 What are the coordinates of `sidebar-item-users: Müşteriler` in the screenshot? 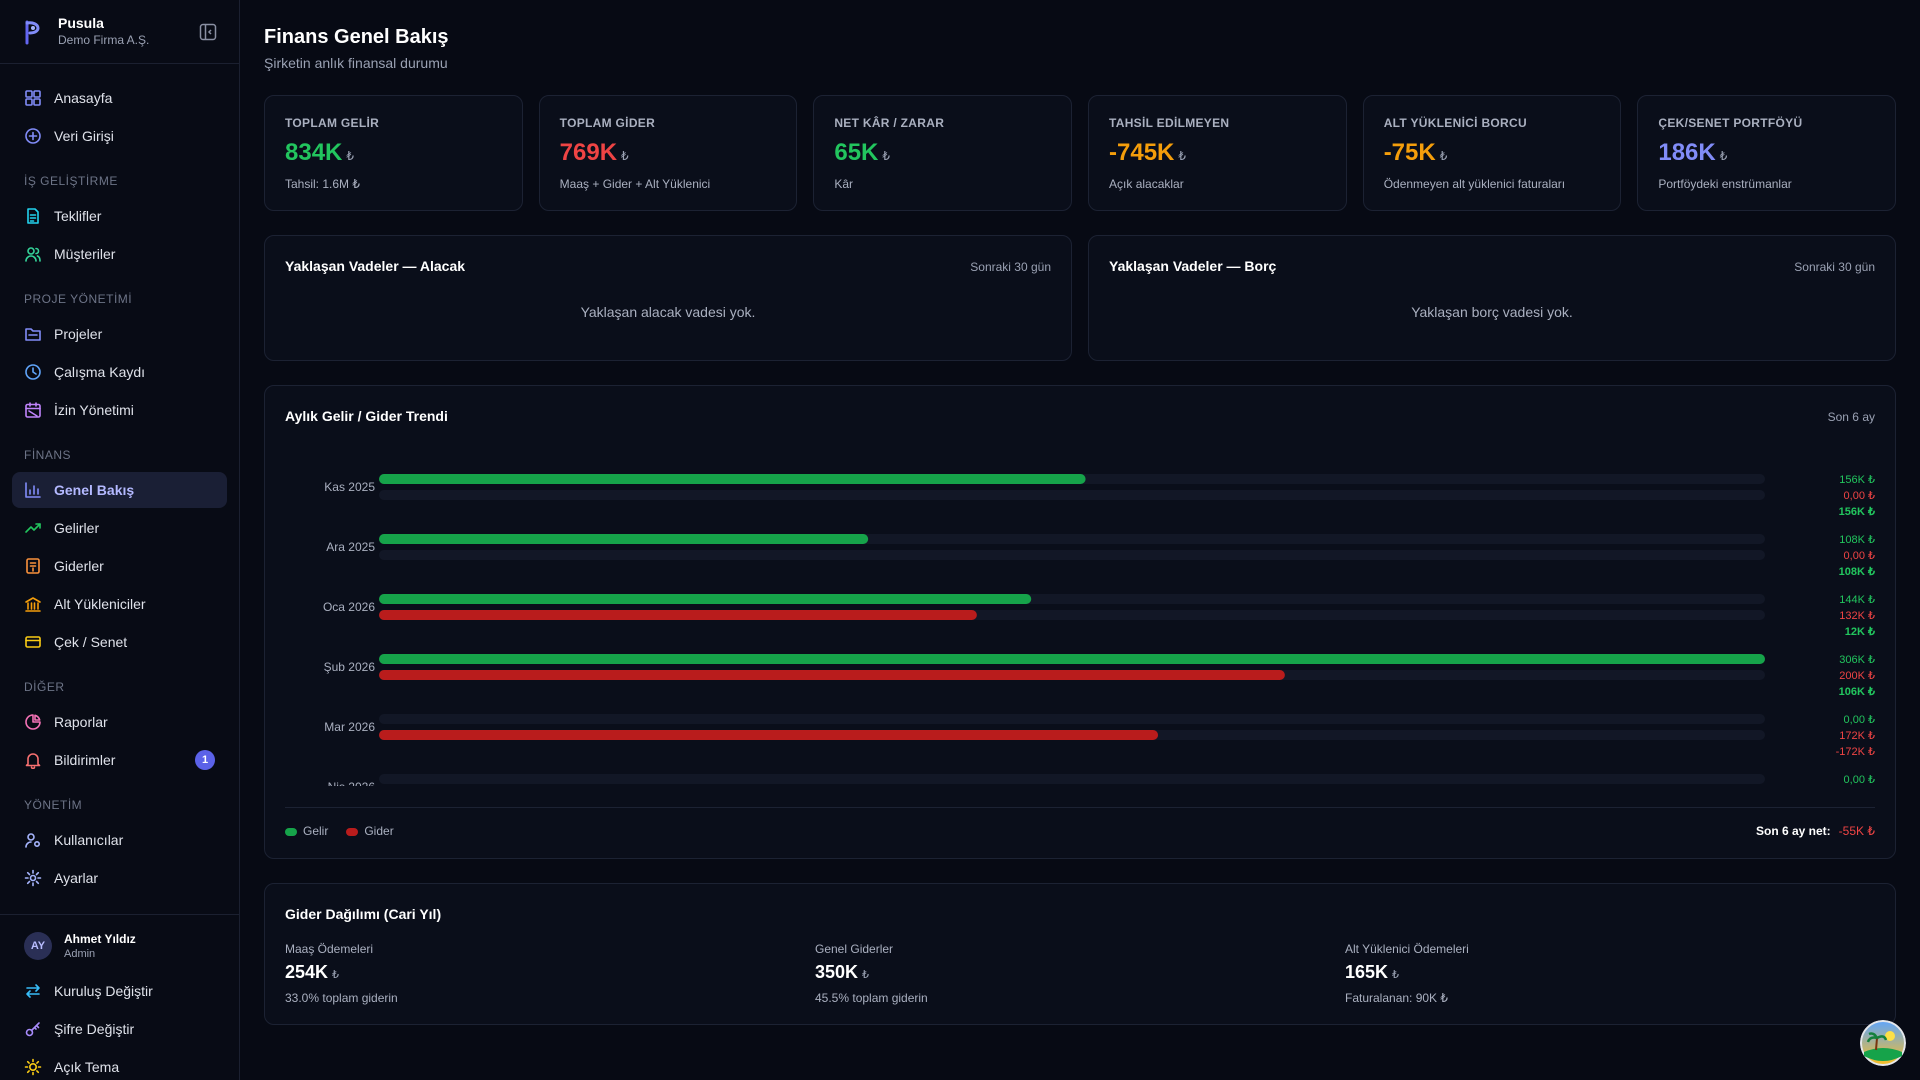 It's located at (119, 254).